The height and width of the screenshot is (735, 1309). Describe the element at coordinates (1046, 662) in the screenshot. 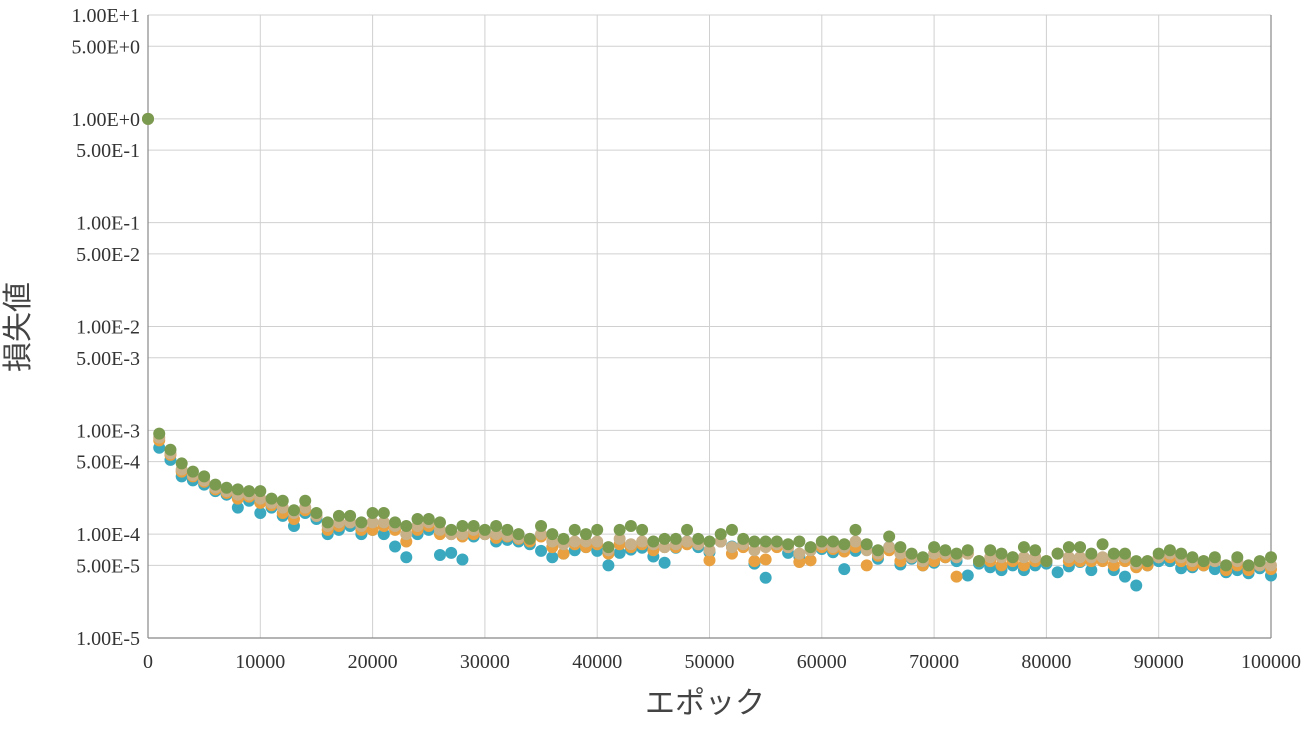

I see `x-tick-label: 80000` at that location.